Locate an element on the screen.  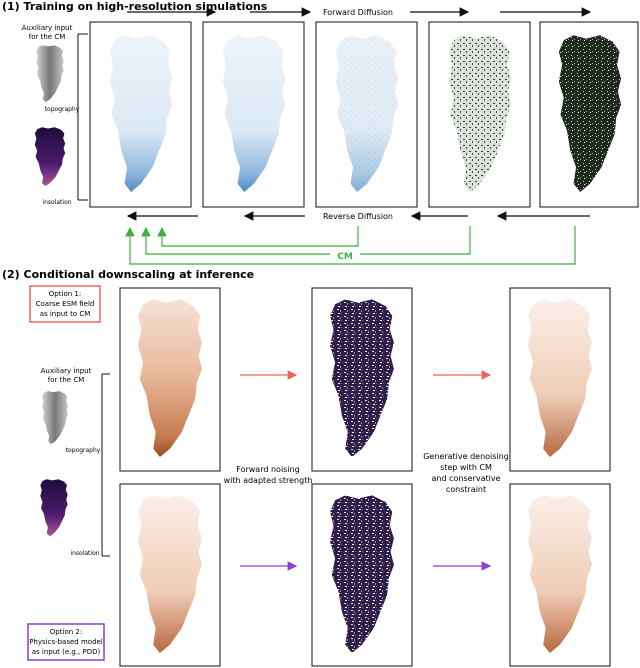
option1-line2: Coarse ESM field is located at coordinates (65, 304).